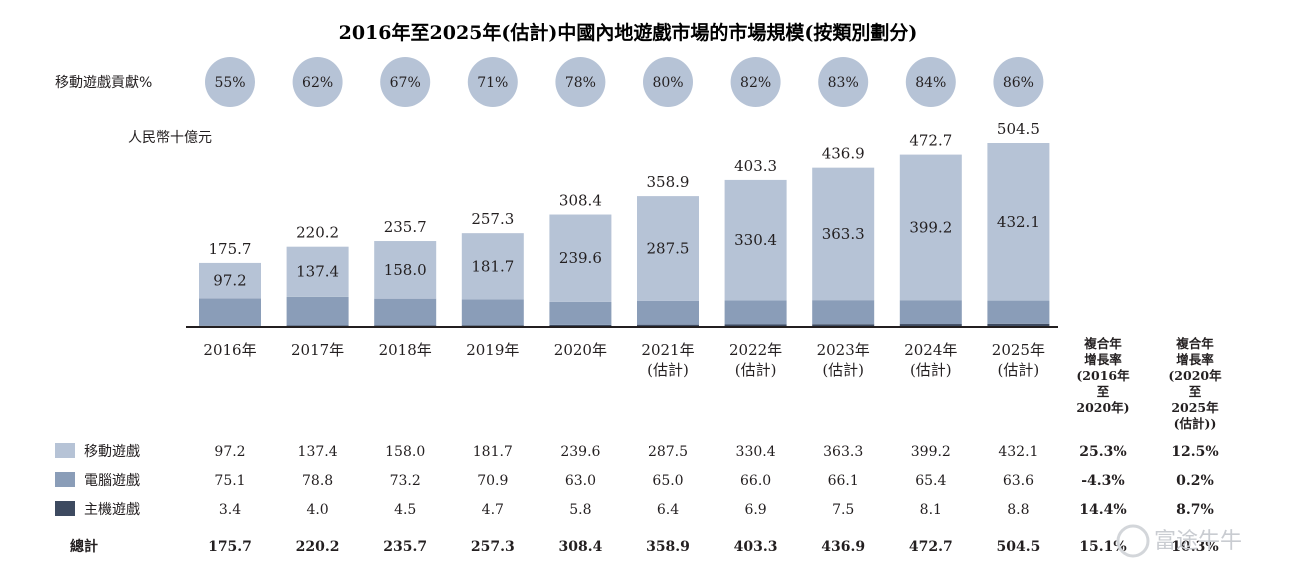 The height and width of the screenshot is (575, 1291). What do you see at coordinates (930, 83) in the screenshot?
I see `mobile-share-value: 84%` at bounding box center [930, 83].